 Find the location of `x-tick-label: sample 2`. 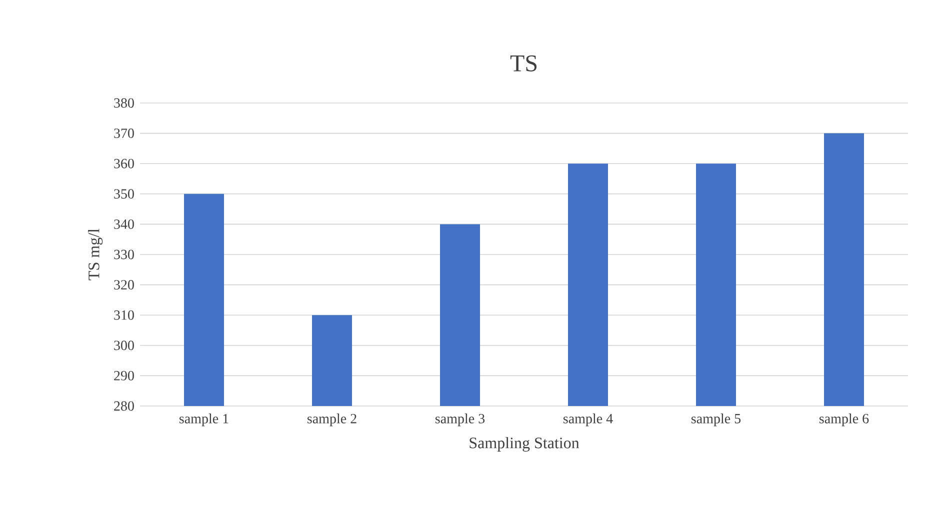

x-tick-label: sample 2 is located at coordinates (332, 420).